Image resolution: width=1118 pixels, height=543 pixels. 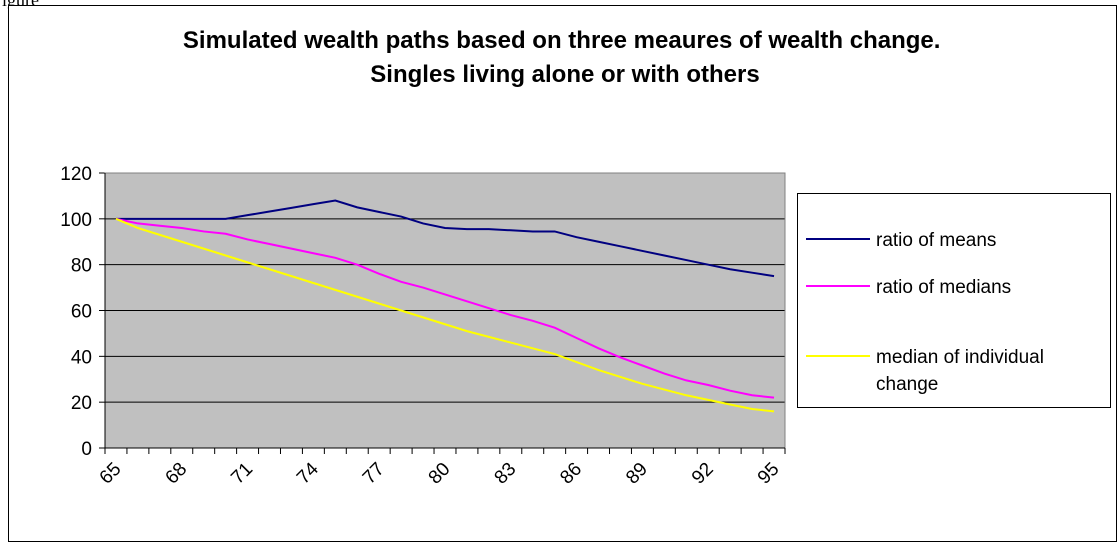 I want to click on y-tick-label: 120, so click(x=76, y=174).